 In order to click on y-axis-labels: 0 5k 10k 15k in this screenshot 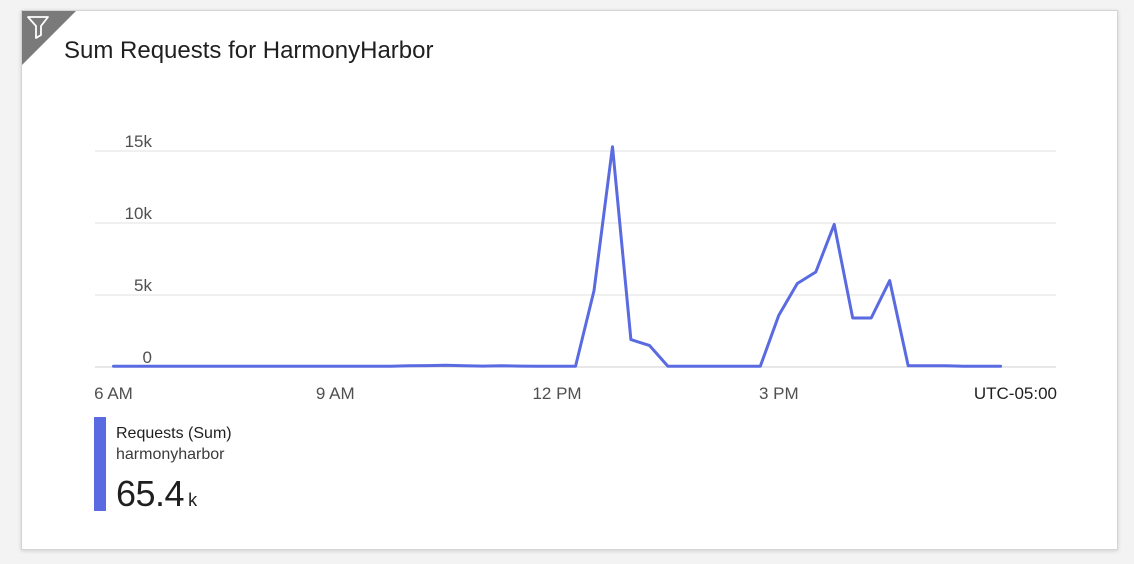, I will do `click(139, 249)`.